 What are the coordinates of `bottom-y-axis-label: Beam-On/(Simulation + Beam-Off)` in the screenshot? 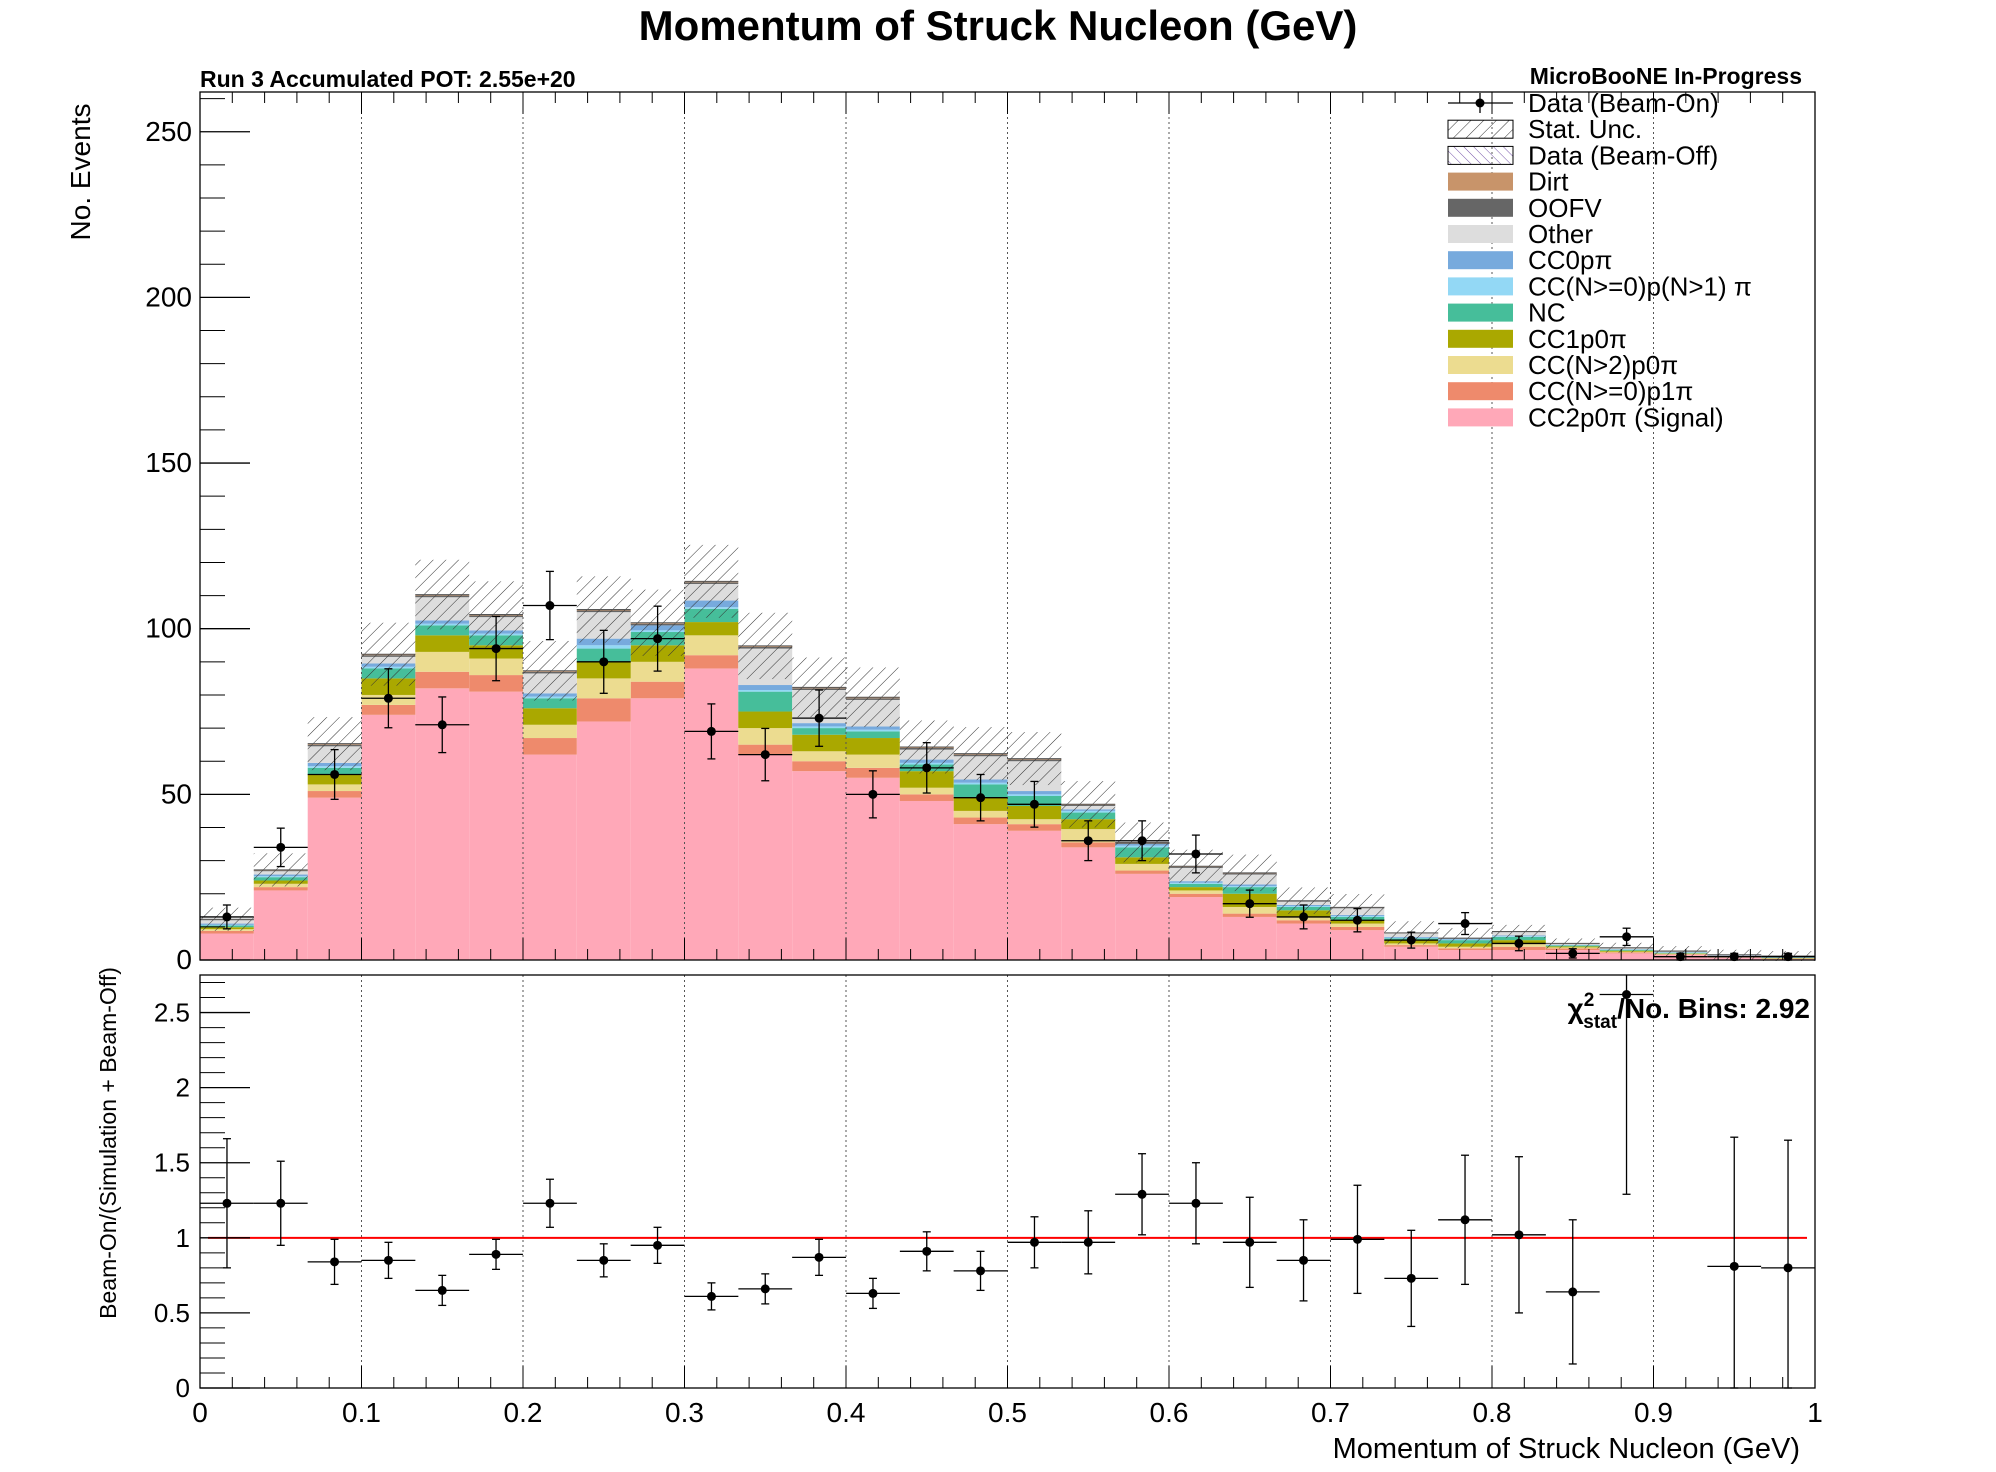 It's located at (108, 1143).